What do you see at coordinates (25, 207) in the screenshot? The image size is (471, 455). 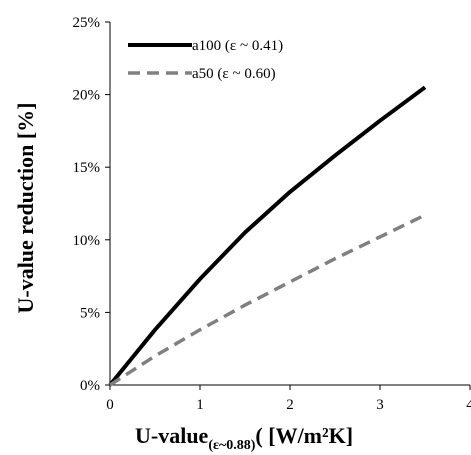 I see `y-axis-label: U-value reduction [%]` at bounding box center [25, 207].